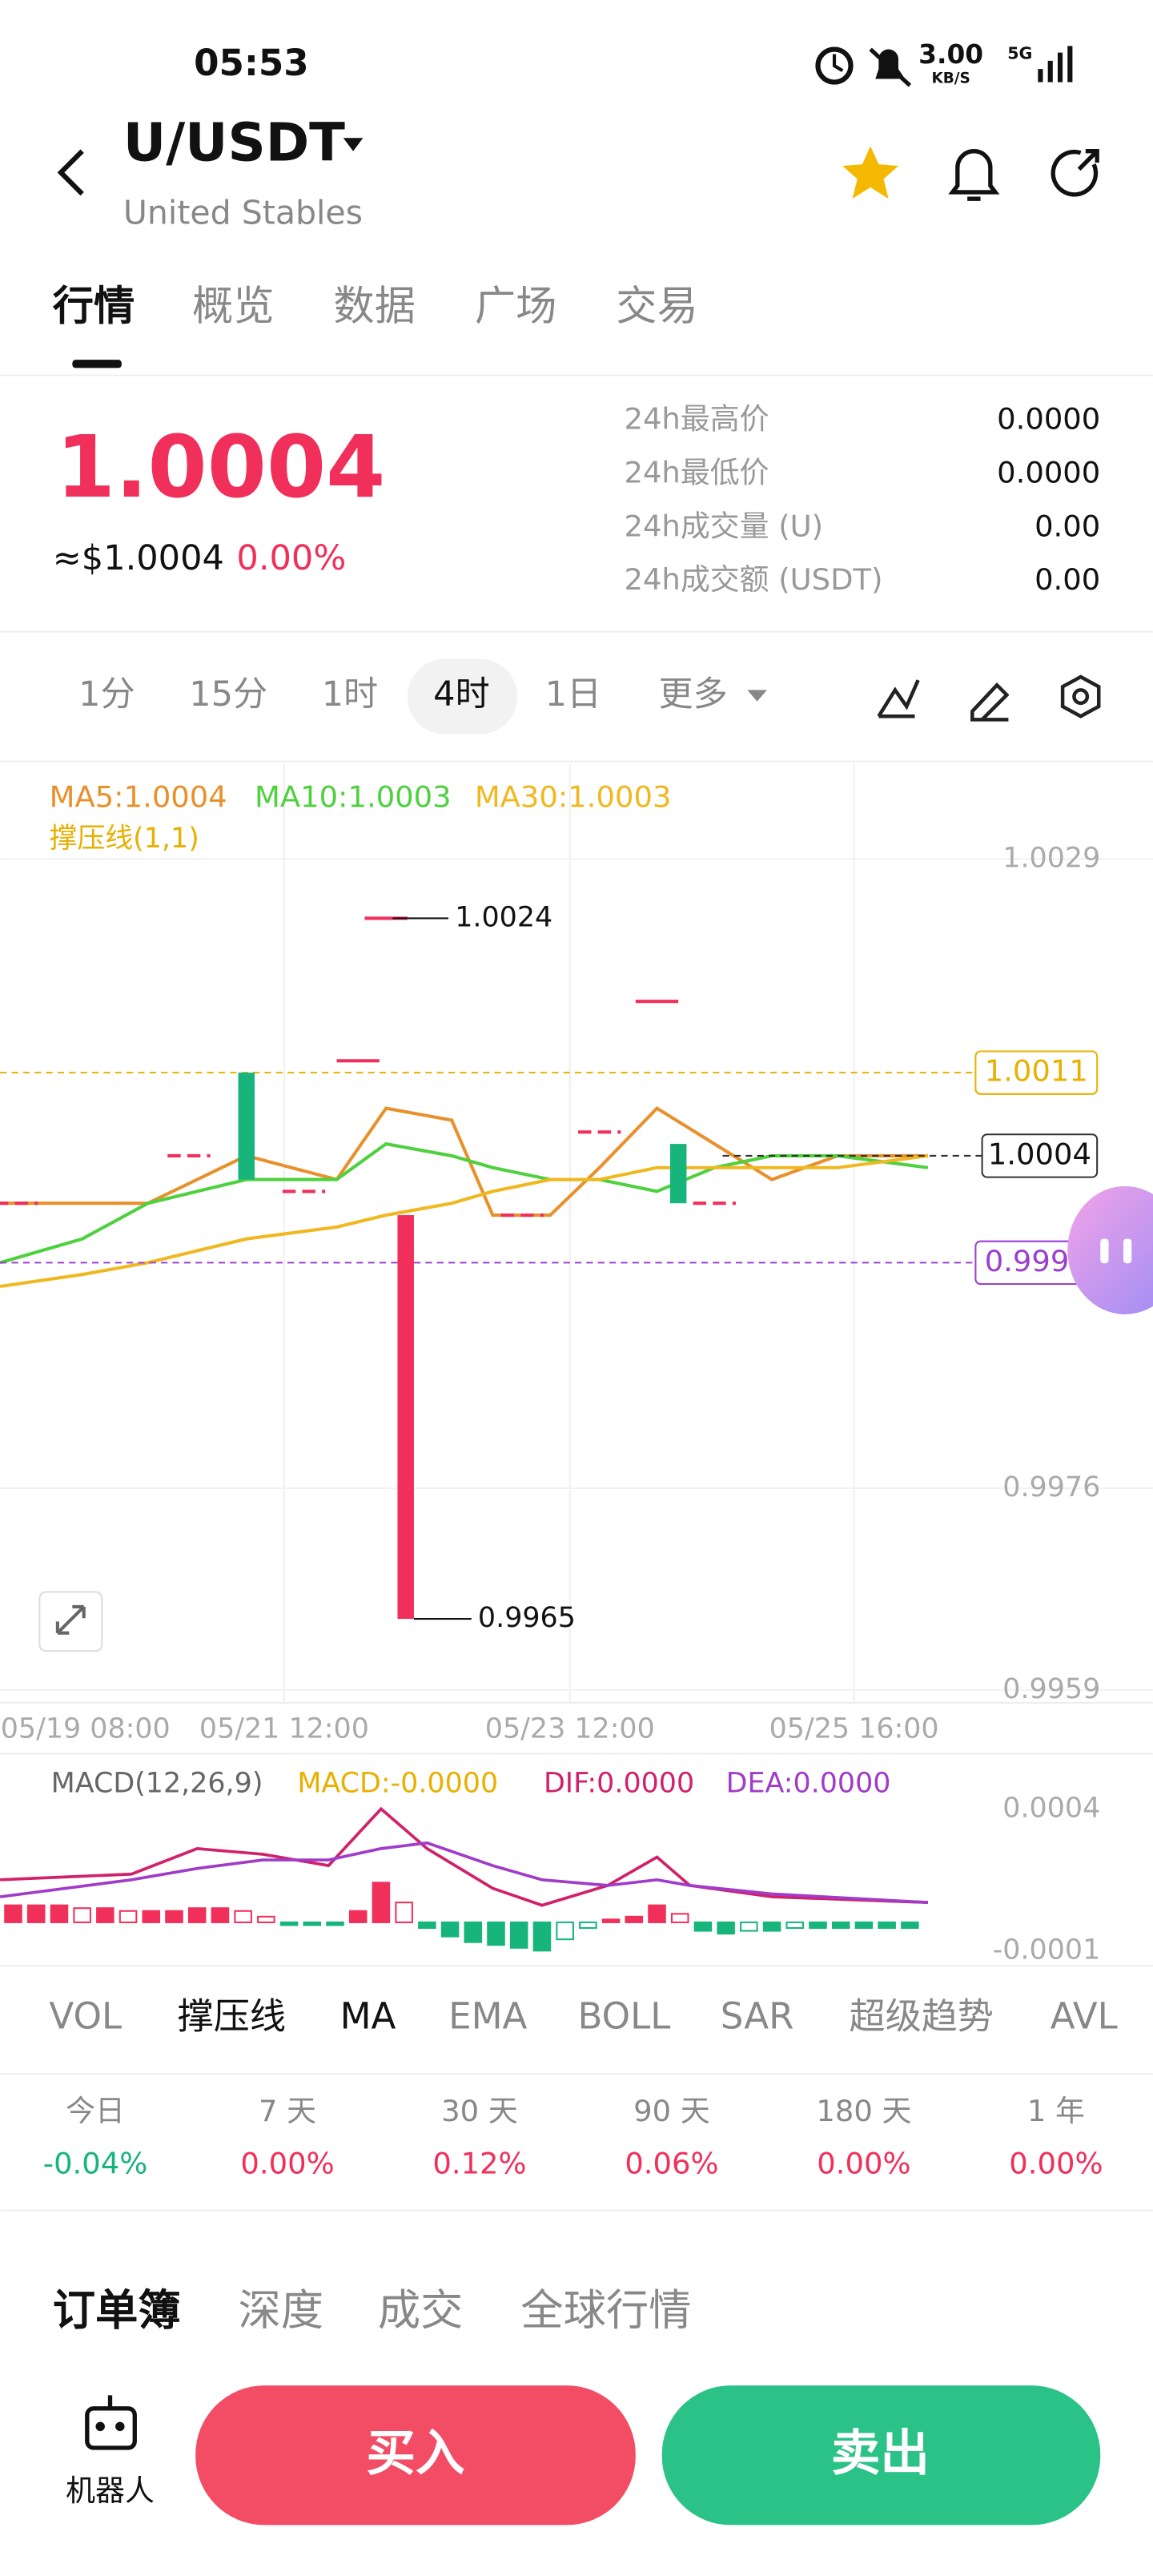  Describe the element at coordinates (234, 307) in the screenshot. I see `tab: 概览` at that location.